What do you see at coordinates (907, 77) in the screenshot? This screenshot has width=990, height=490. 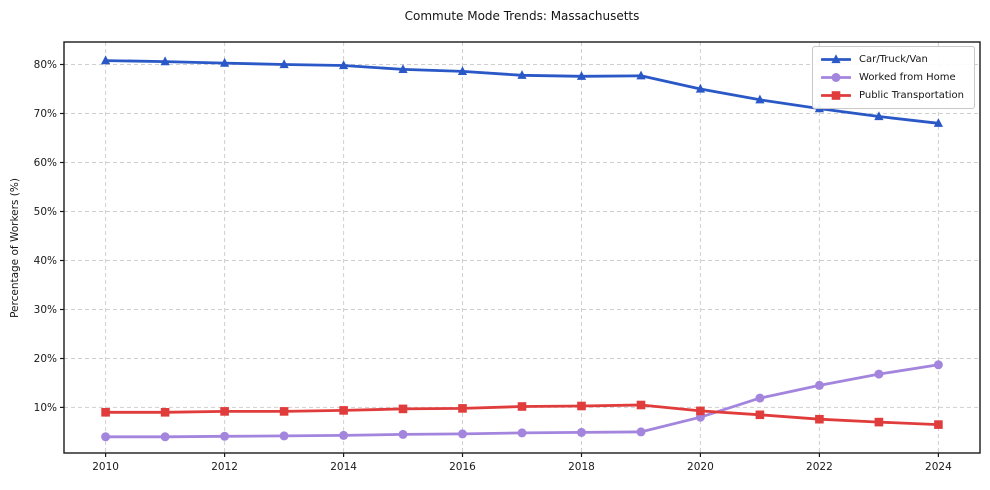 I see `legend-label: Worked from Home` at bounding box center [907, 77].